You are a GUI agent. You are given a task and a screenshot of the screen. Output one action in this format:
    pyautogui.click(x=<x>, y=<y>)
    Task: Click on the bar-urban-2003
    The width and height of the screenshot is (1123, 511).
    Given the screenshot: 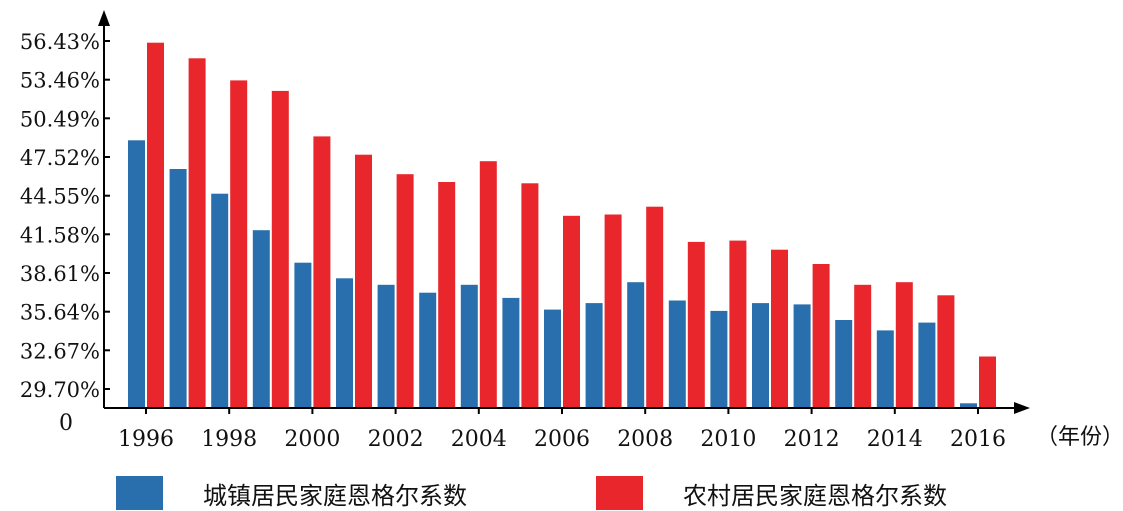 What is the action you would take?
    pyautogui.click(x=428, y=350)
    